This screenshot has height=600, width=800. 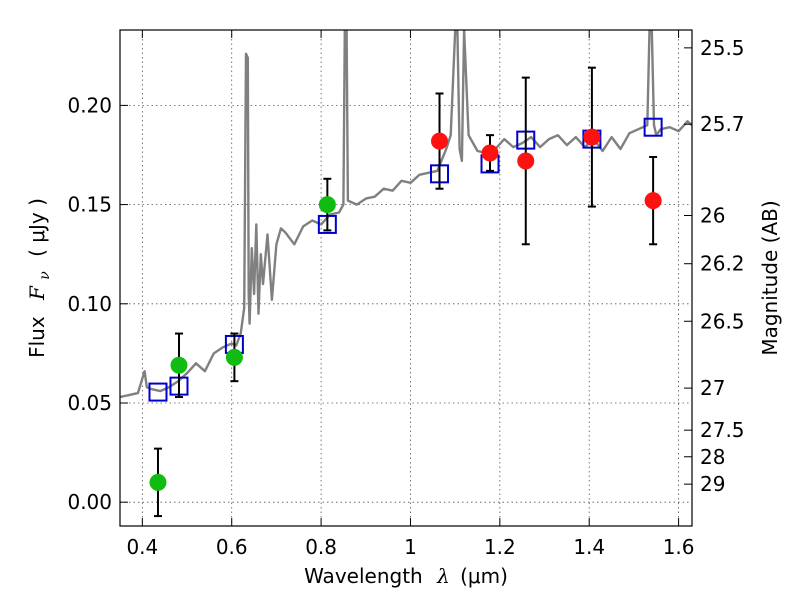 What do you see at coordinates (484, 576) in the screenshot?
I see `x-axis-label-unit: (μm)` at bounding box center [484, 576].